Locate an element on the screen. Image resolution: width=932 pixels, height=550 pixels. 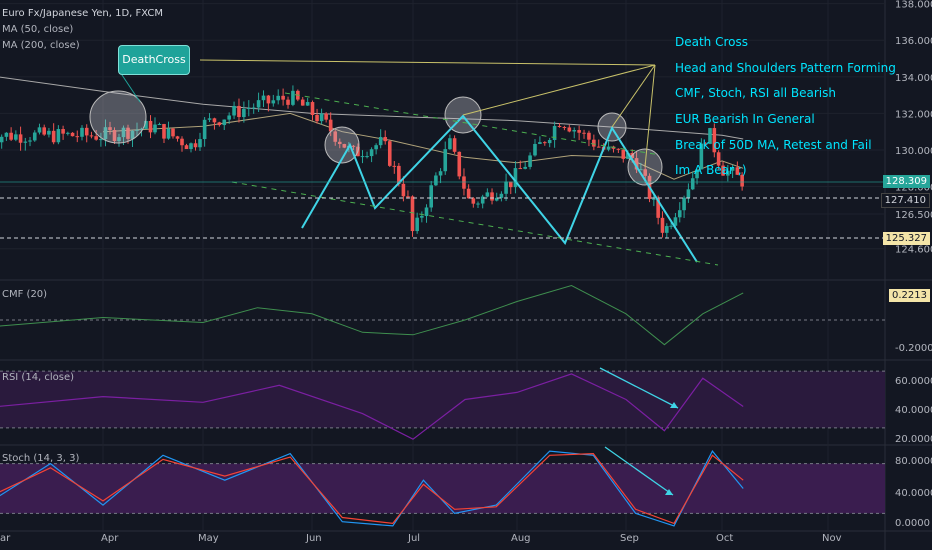
annotation-eur-bearish: EUR Bearish In General is located at coordinates (745, 119).